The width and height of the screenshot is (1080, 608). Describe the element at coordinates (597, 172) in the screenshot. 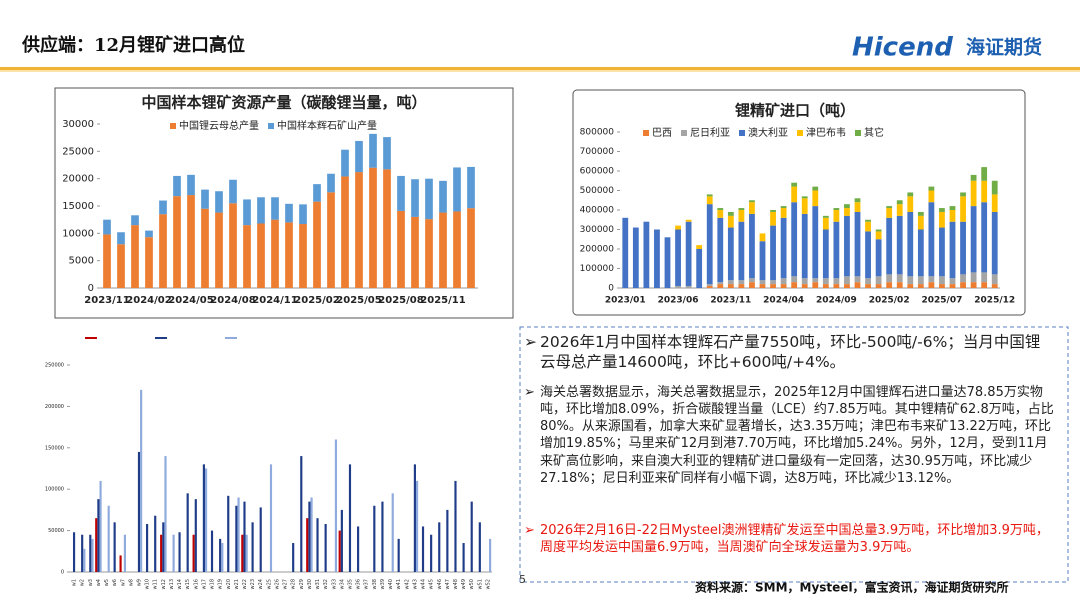

I see `y-tick-label: 600000` at that location.